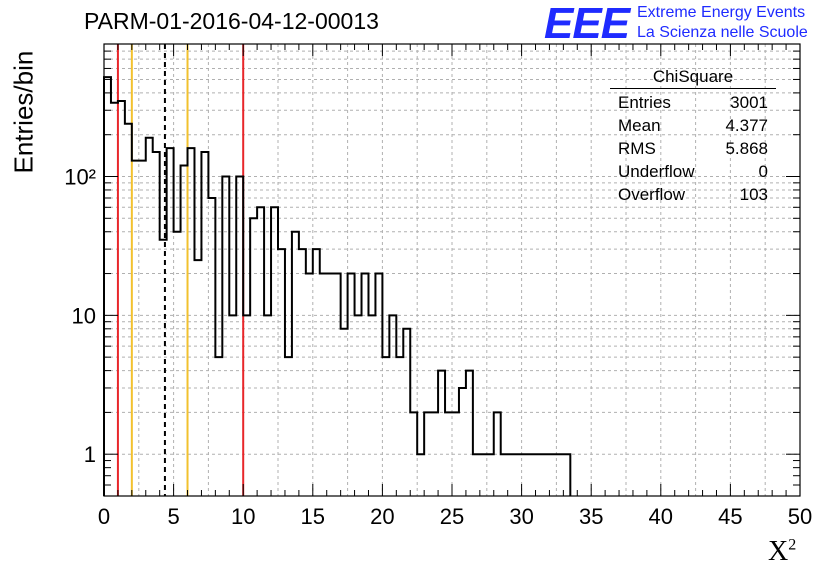 The width and height of the screenshot is (836, 572). Describe the element at coordinates (104, 516) in the screenshot. I see `x-tick-label: 0` at that location.